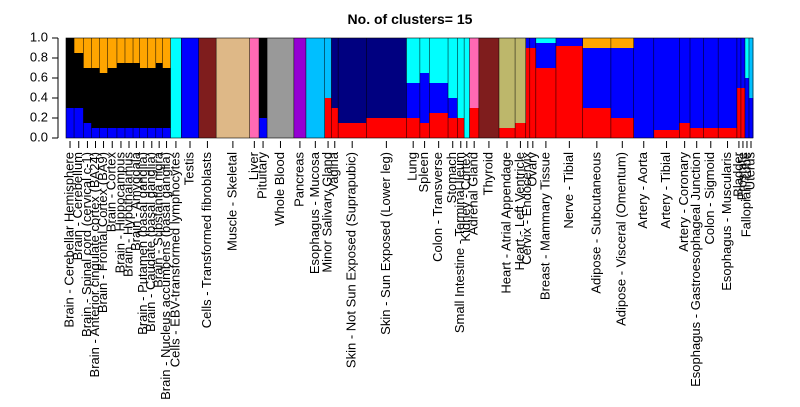 The height and width of the screenshot is (407, 800). I want to click on tissue-label: Muscle - Skeletal, so click(231, 201).